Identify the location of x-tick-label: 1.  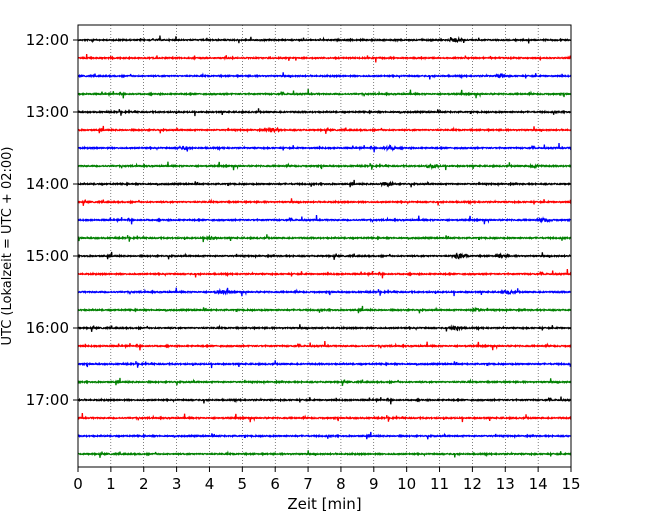
(111, 484).